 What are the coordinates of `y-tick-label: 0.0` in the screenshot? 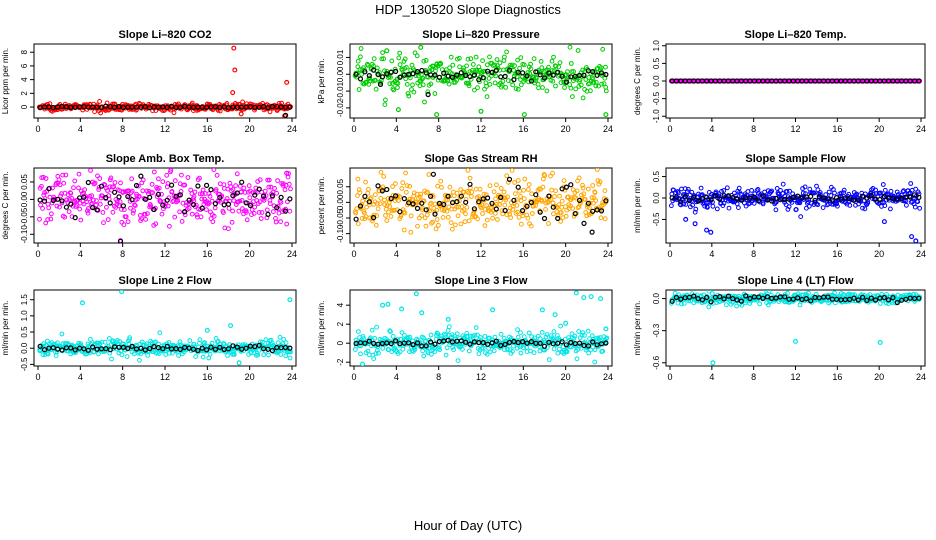 It's located at (656, 298).